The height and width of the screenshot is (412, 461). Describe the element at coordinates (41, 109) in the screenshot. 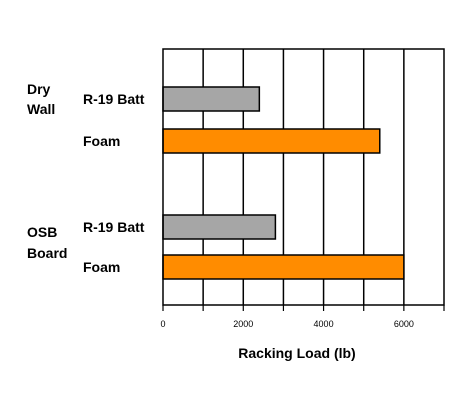

I see `group-label: Wall` at that location.